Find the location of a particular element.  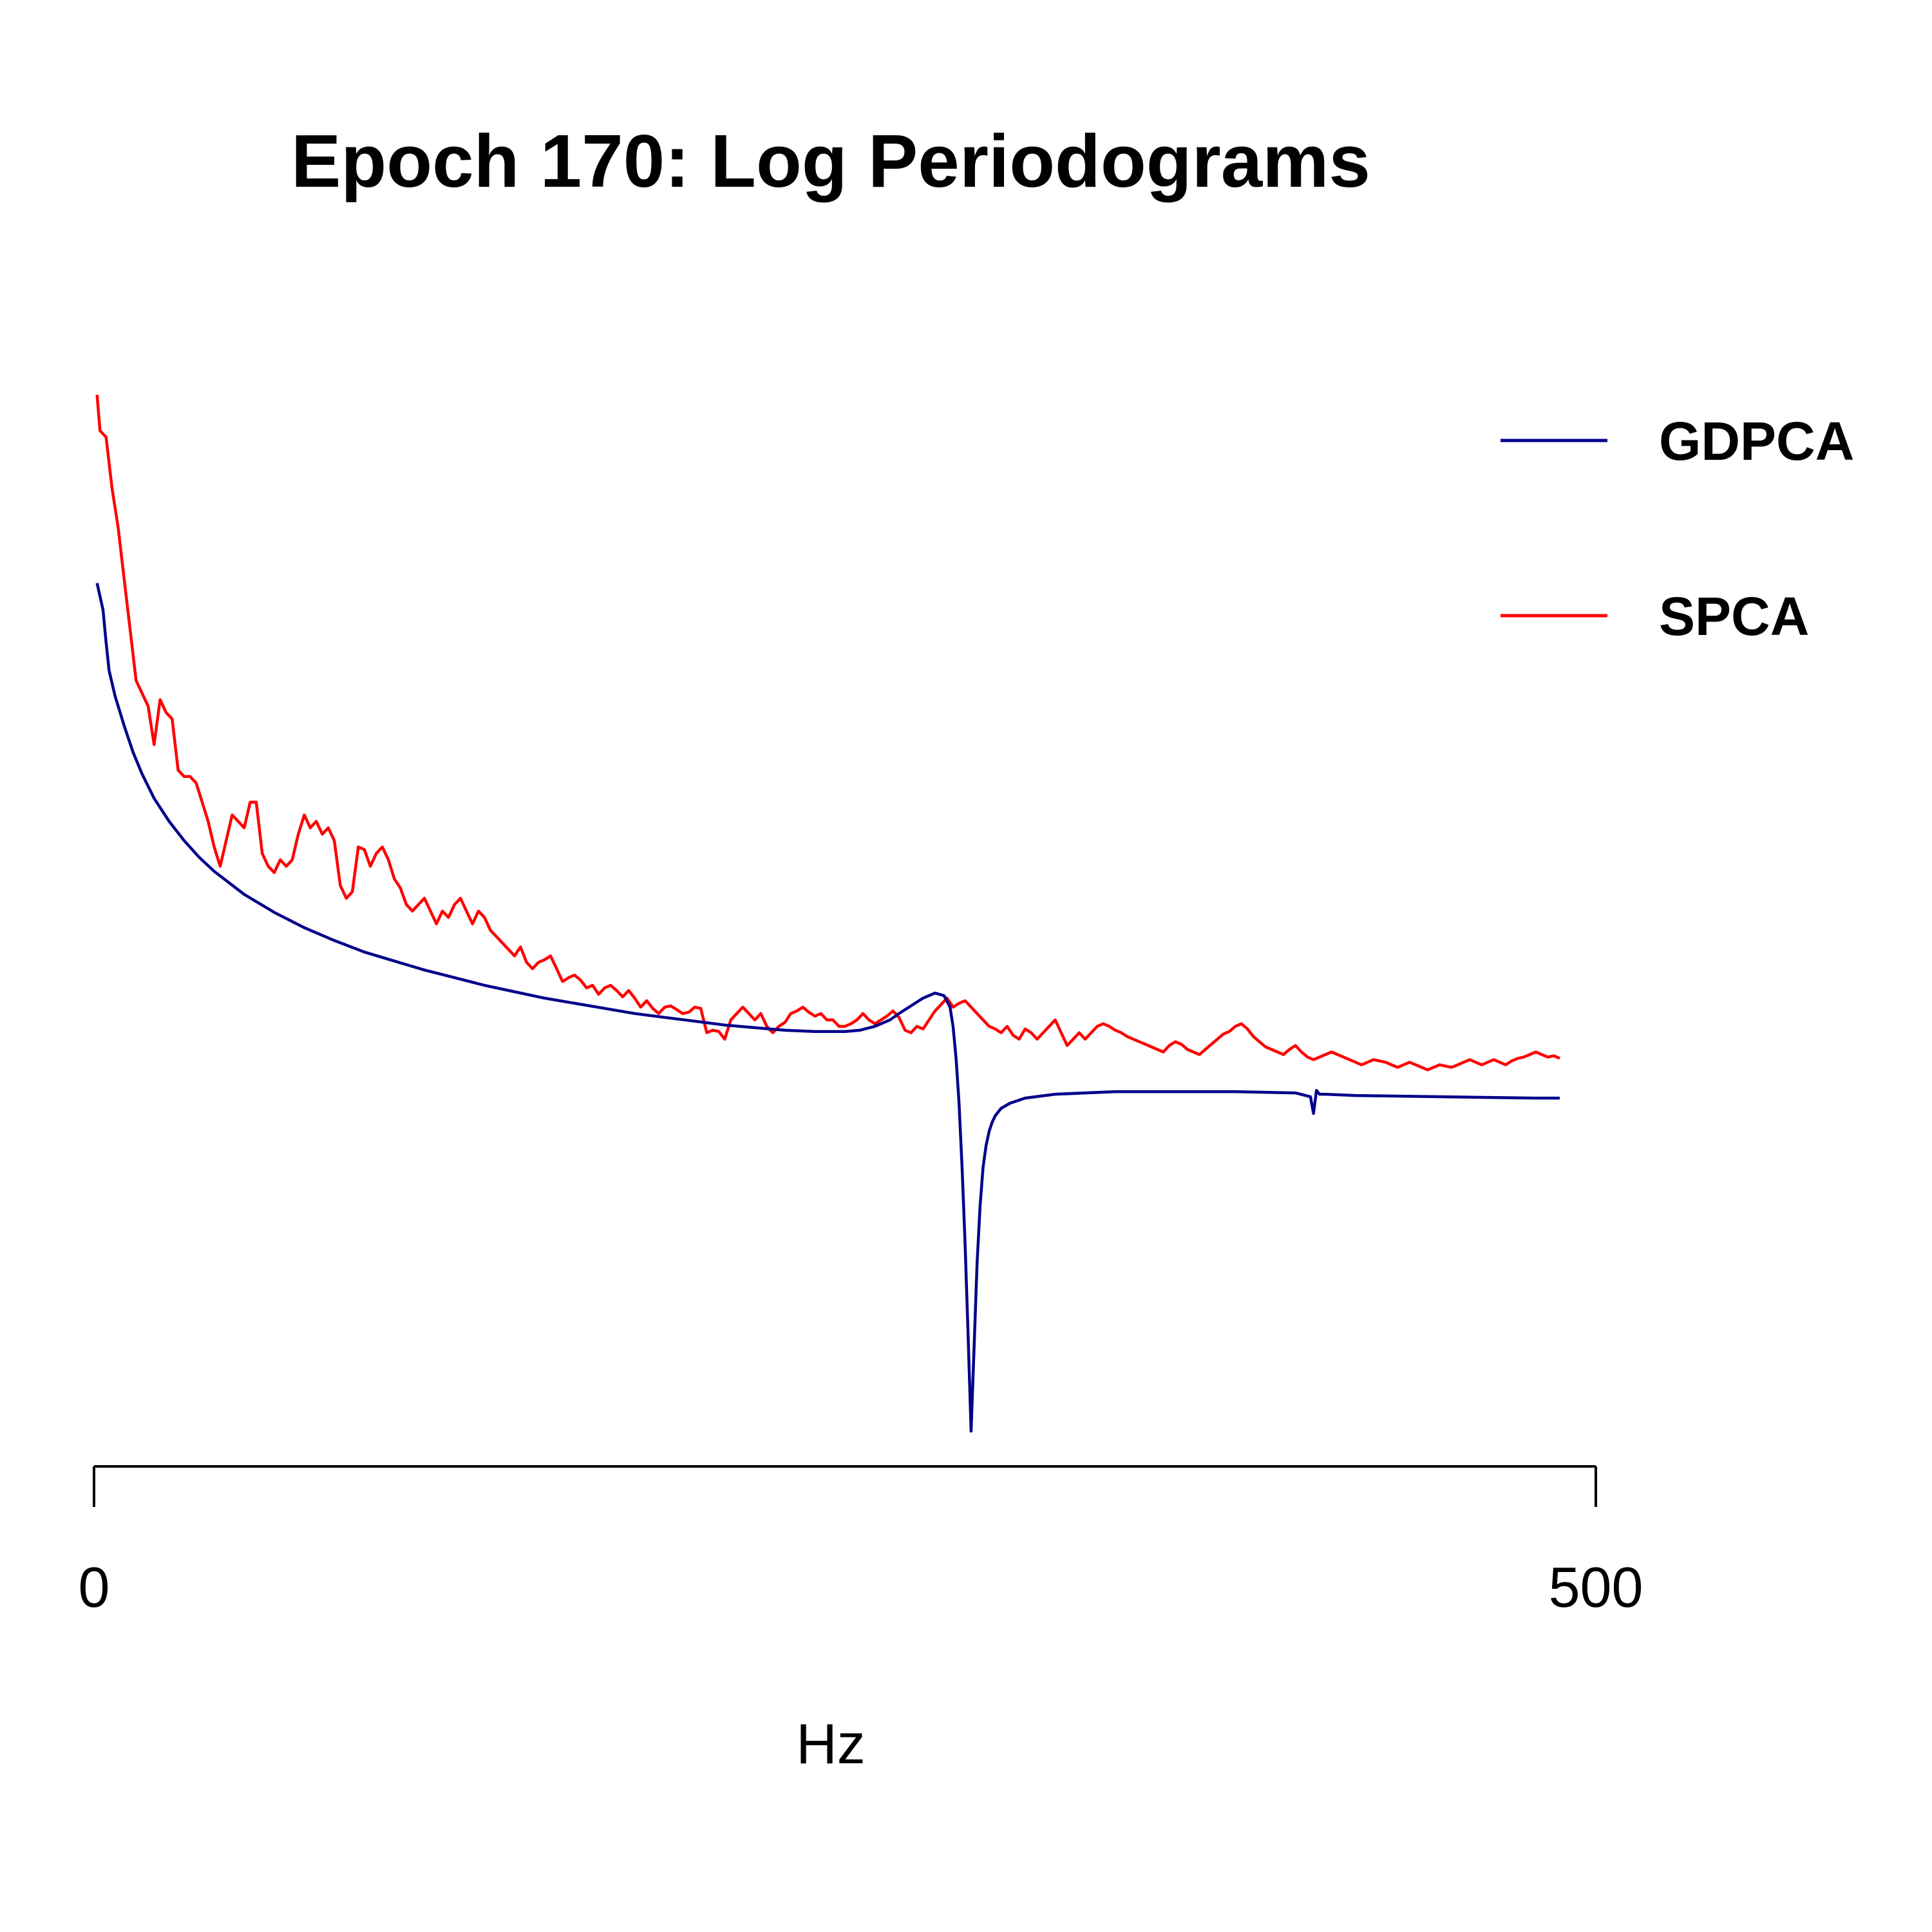

x-tick-label: 500 is located at coordinates (1596, 1587).